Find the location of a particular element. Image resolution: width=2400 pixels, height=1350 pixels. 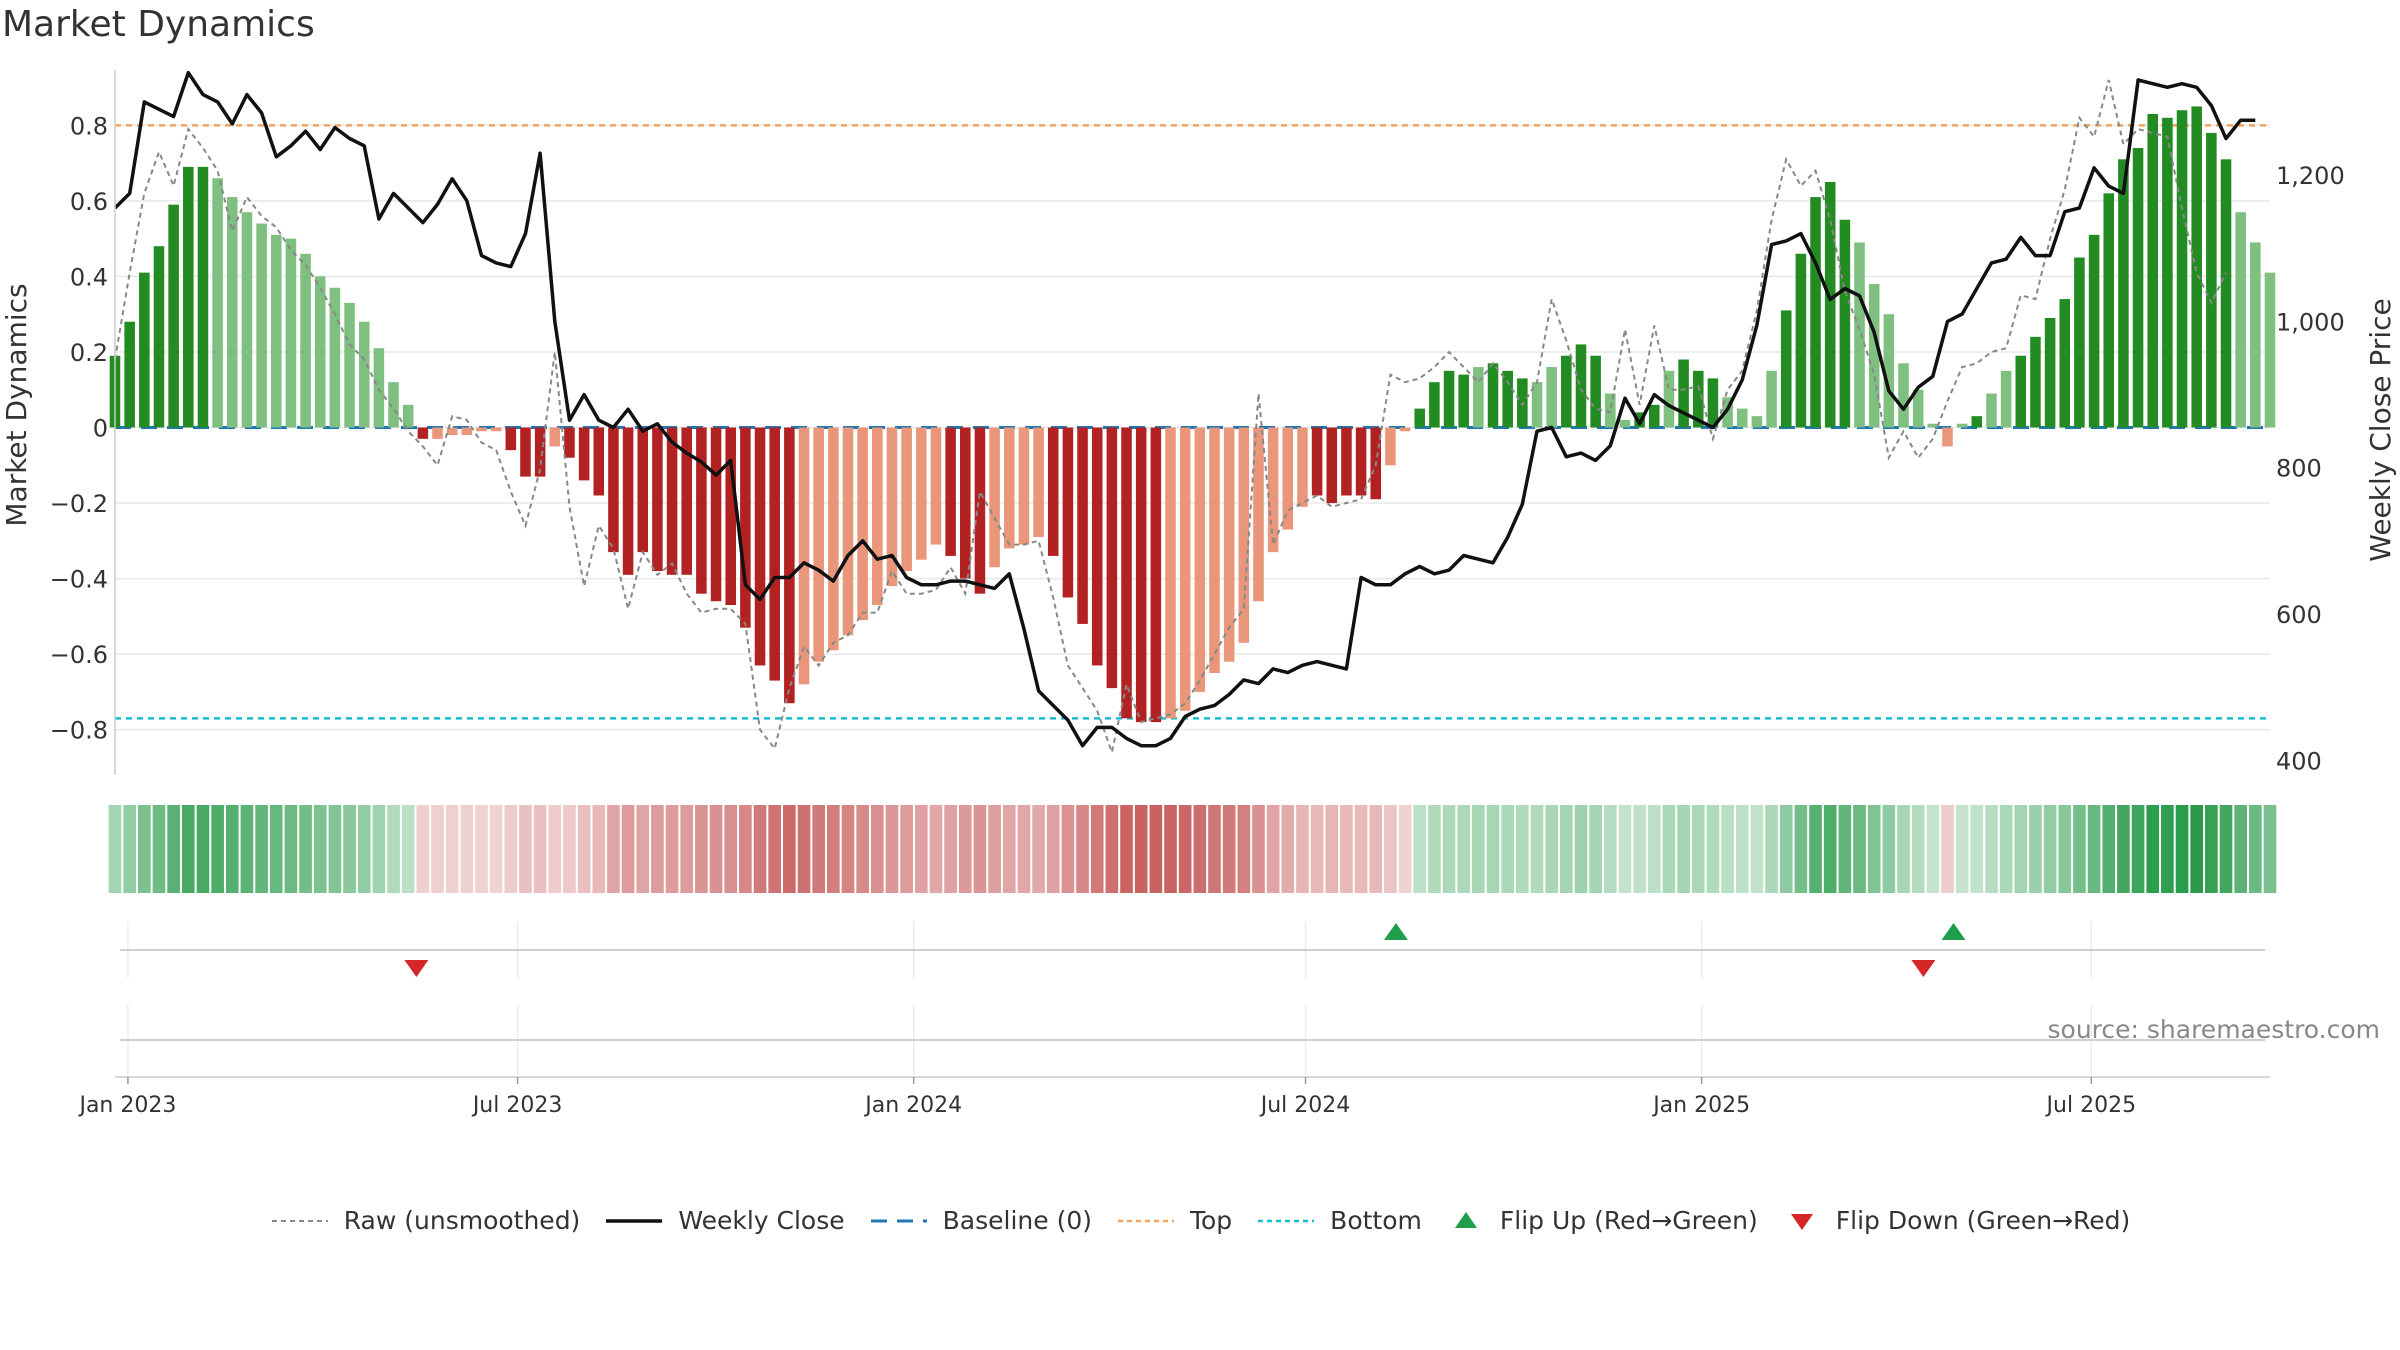

legend-baseline-swatch is located at coordinates (898, 1220).